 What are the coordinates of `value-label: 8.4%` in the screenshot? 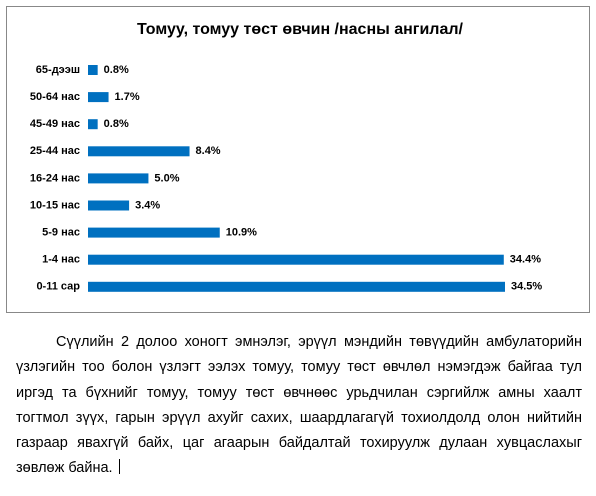 It's located at (208, 151).